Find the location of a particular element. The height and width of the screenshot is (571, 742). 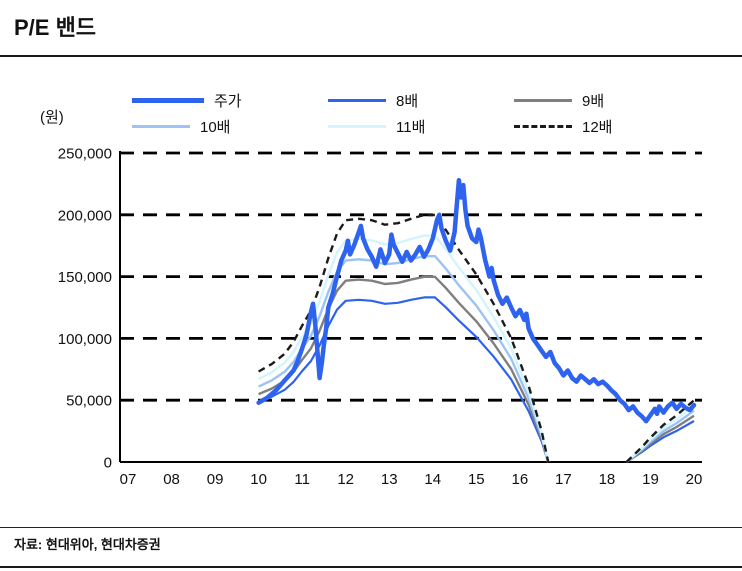

x-tick-label: 07 is located at coordinates (128, 479).